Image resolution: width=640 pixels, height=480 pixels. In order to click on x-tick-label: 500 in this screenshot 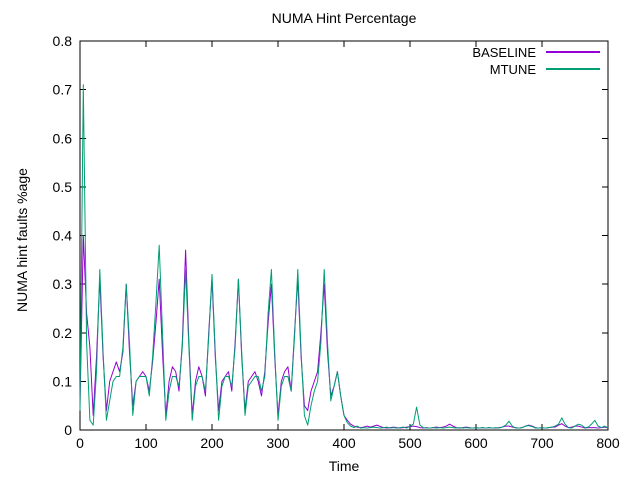, I will do `click(410, 443)`.